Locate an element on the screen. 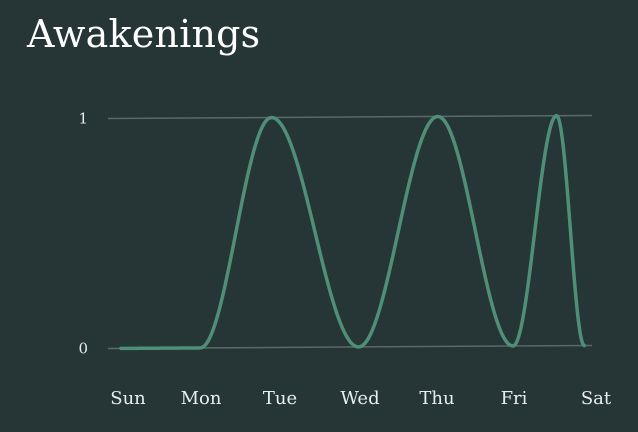  x-tick-label-fri: Fri is located at coordinates (514, 398).